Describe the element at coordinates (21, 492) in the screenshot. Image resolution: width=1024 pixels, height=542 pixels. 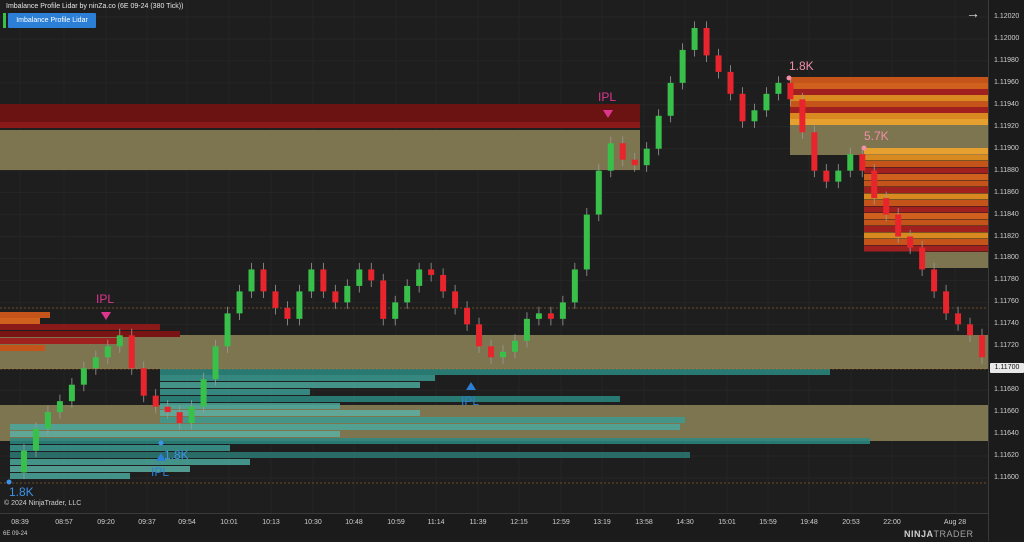
I see `volume-label: 1.8K` at that location.